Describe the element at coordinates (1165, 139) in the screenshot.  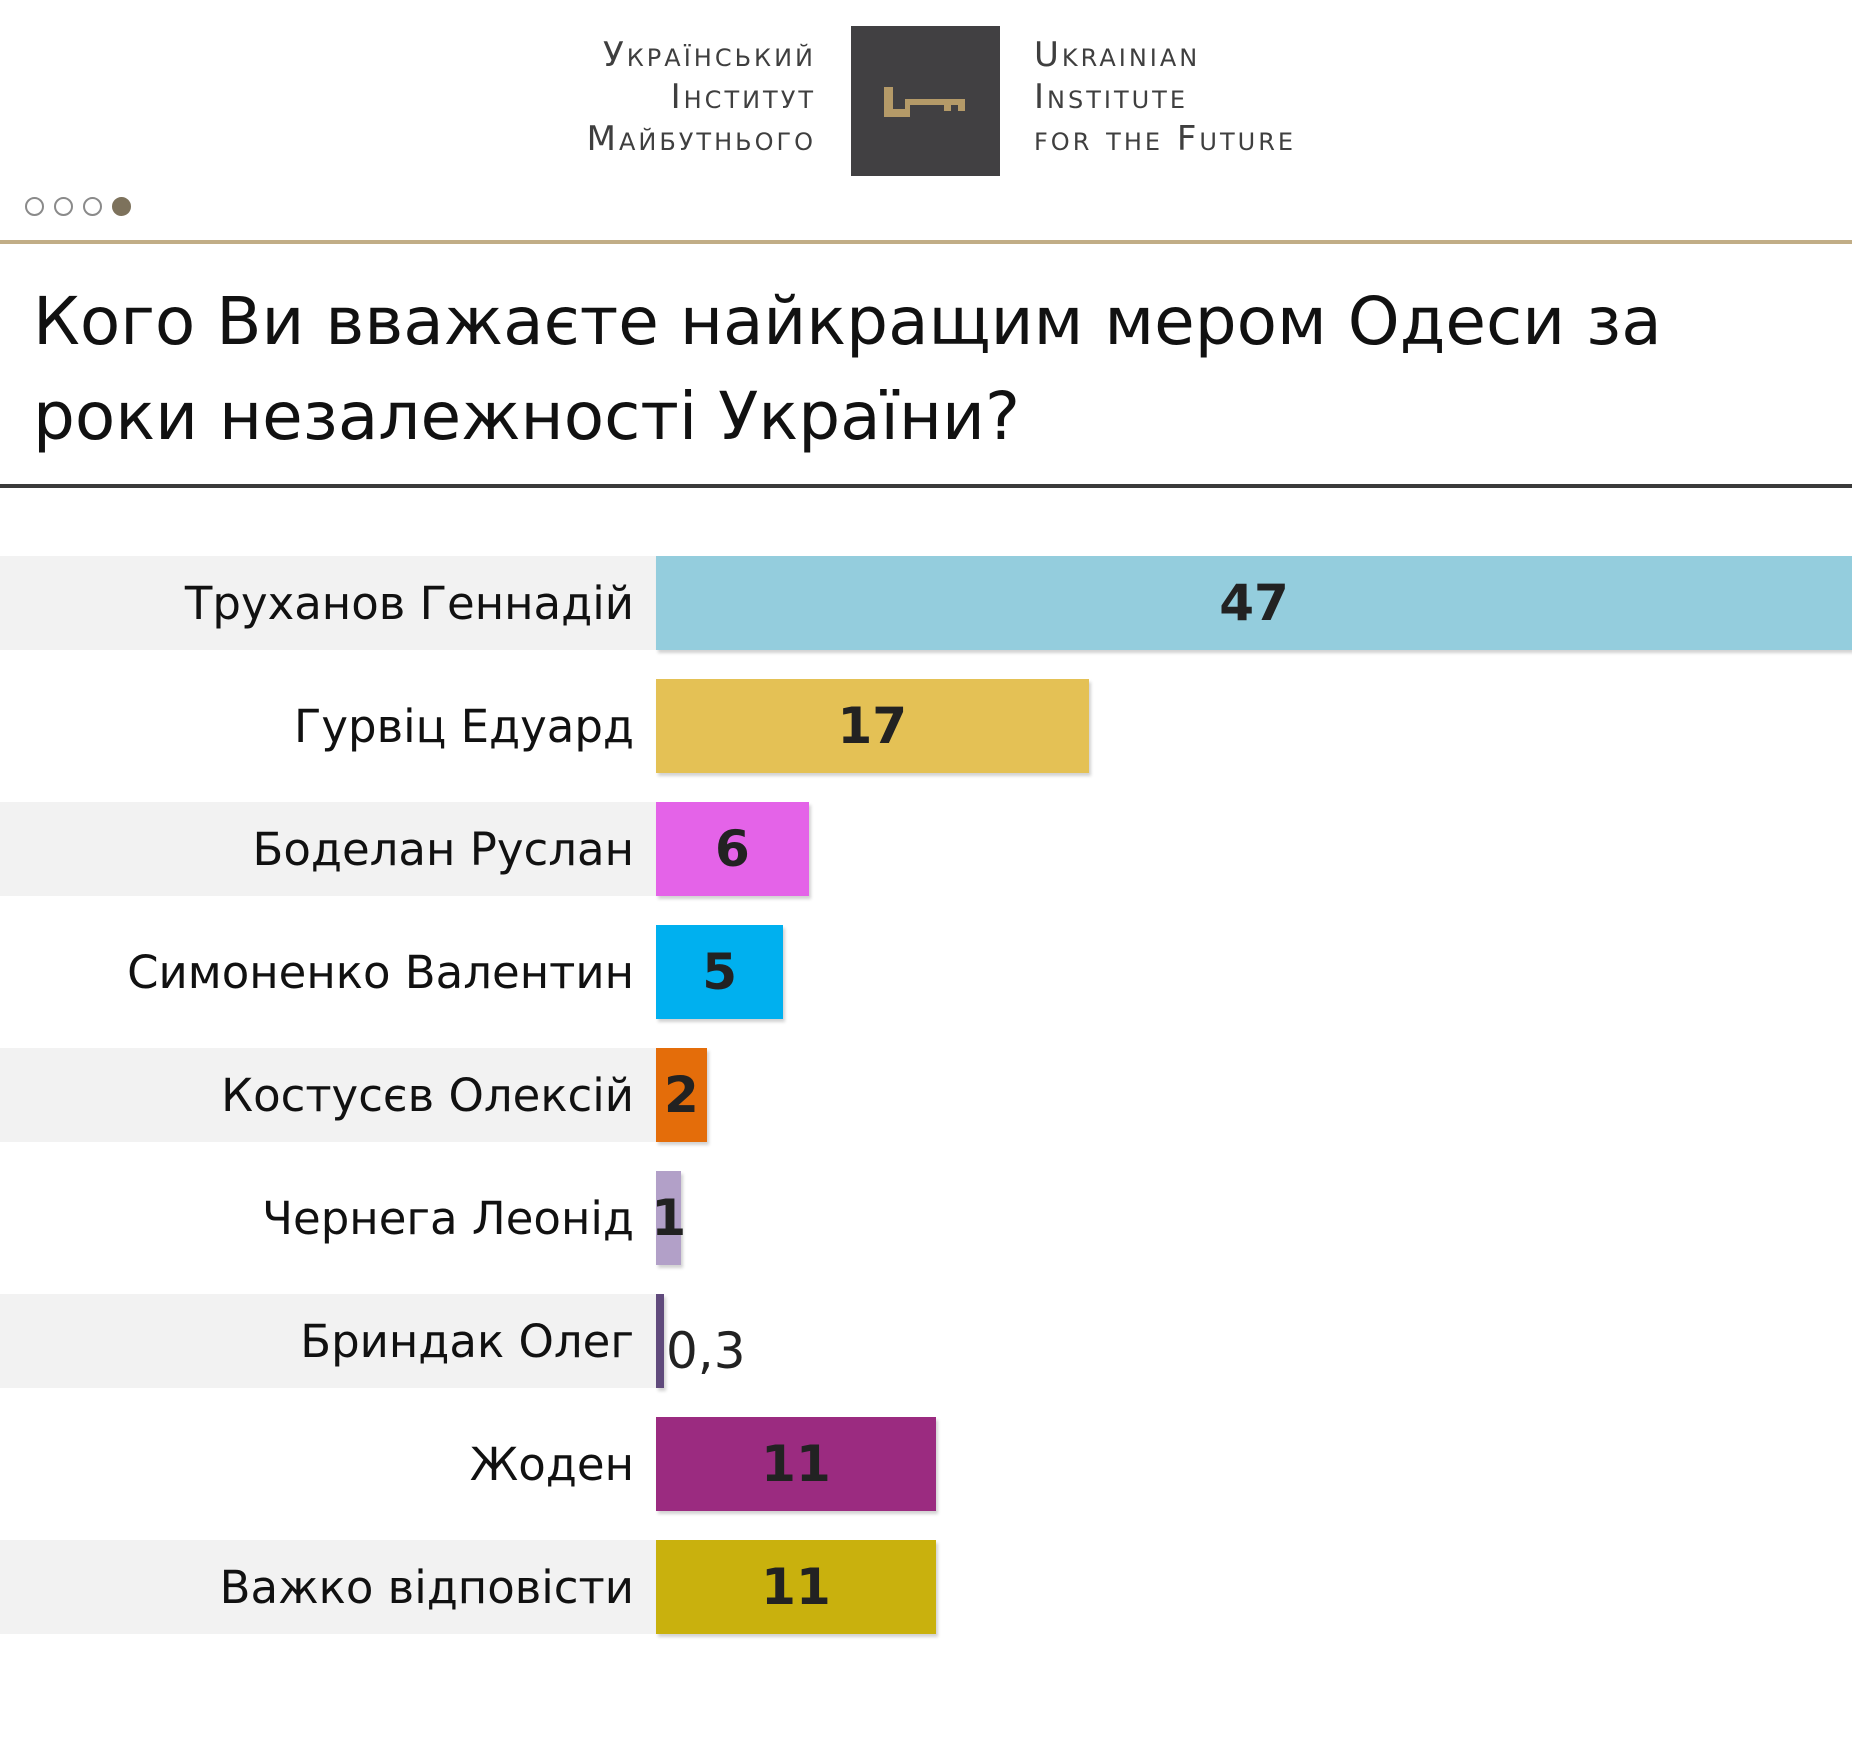
I see `logo-en-line: for the Future` at that location.